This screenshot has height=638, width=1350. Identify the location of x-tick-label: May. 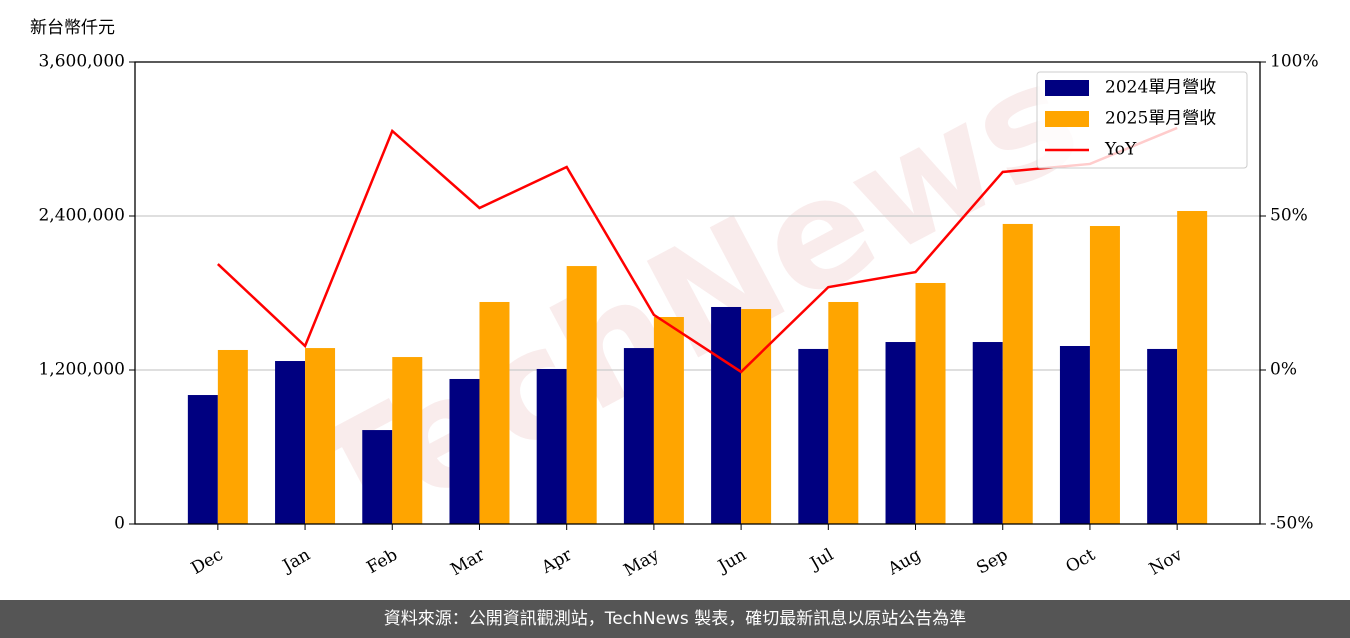
(641, 563).